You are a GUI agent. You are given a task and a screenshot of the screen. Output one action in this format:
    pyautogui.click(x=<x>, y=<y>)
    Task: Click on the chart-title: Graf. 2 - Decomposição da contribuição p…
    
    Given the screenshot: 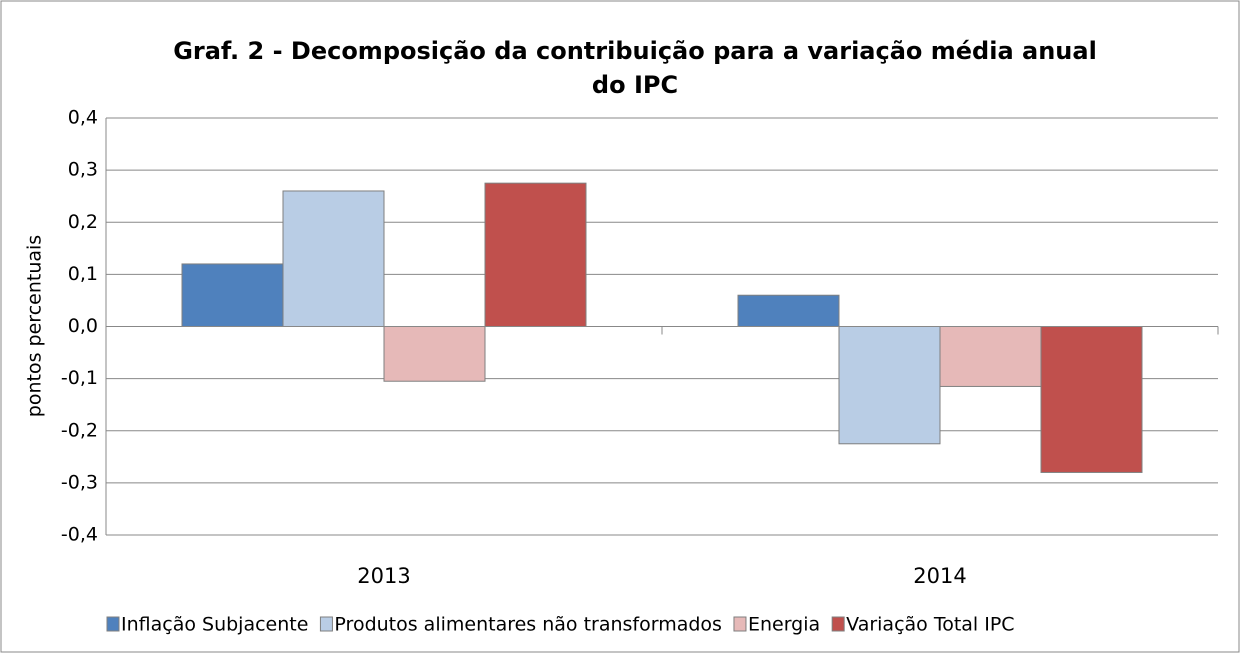 What is the action you would take?
    pyautogui.click(x=635, y=51)
    